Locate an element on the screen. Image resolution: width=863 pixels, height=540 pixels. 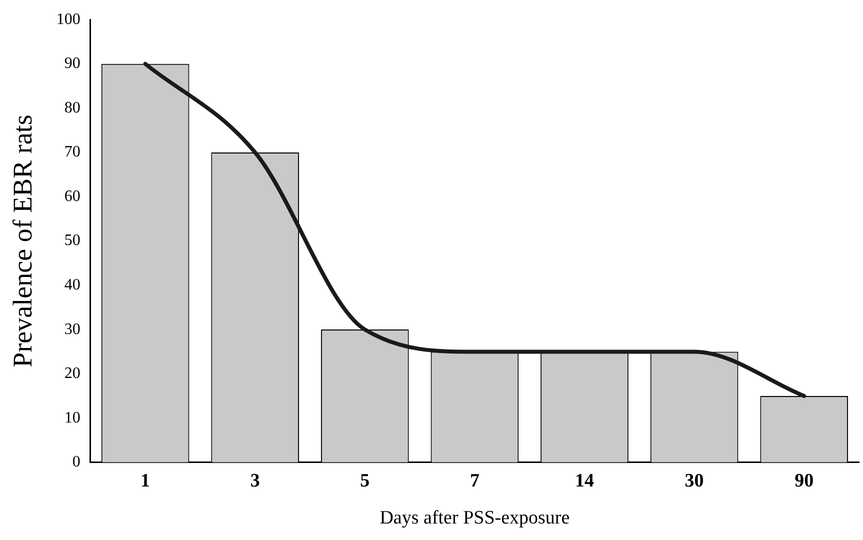
y-tick-label: 90 is located at coordinates (72, 63).